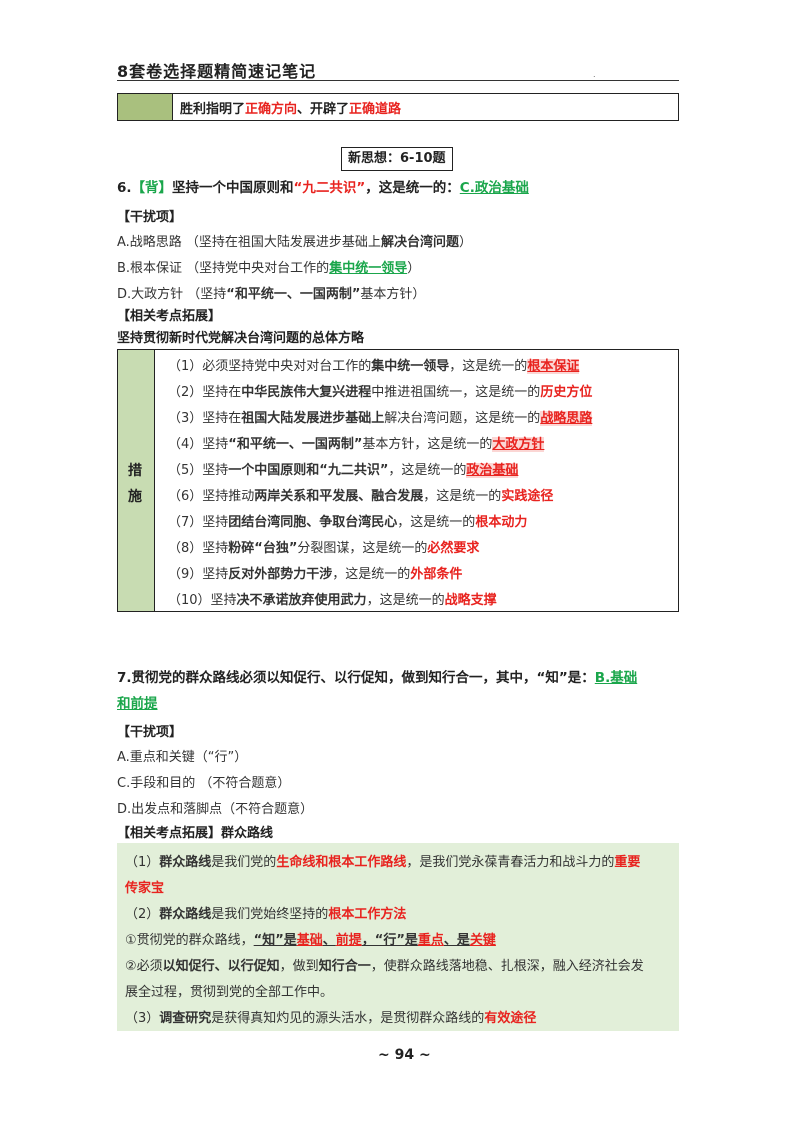 Image resolution: width=800 pixels, height=1132 pixels. I want to click on q6-option-d-end: 基本方针）, so click(393, 294).